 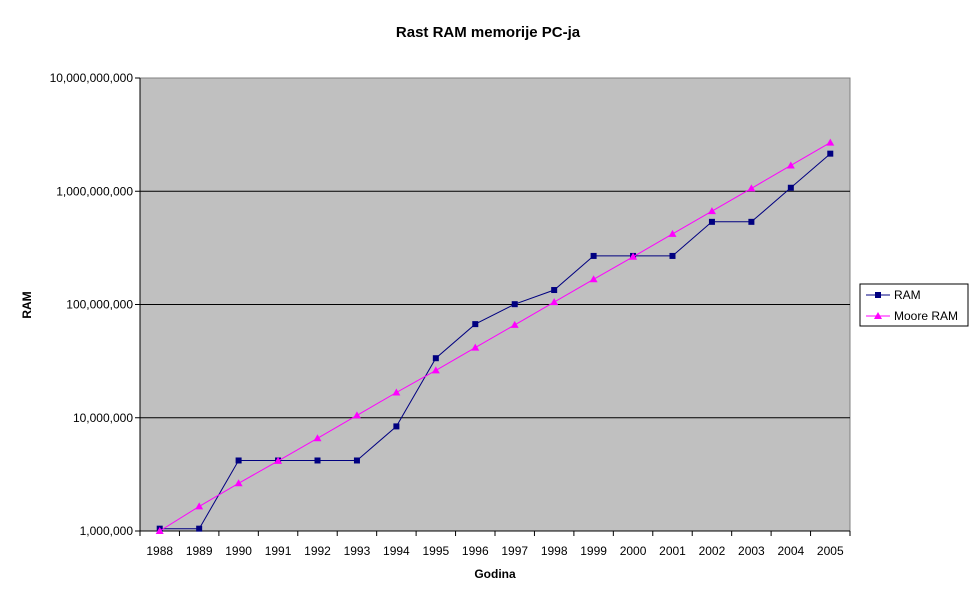 I want to click on legend-label-ram: RAM, so click(x=907, y=295).